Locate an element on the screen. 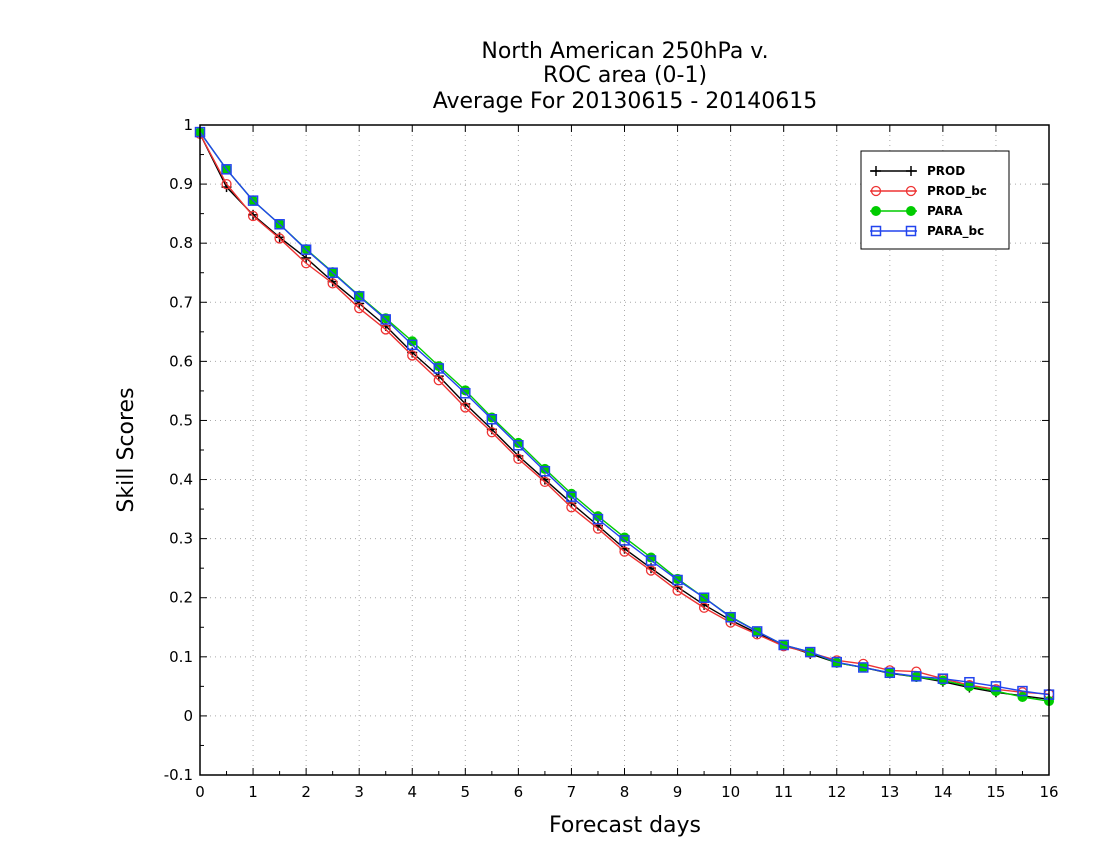 This screenshot has height=850, width=1100. x-tick-label: 5 is located at coordinates (466, 792).